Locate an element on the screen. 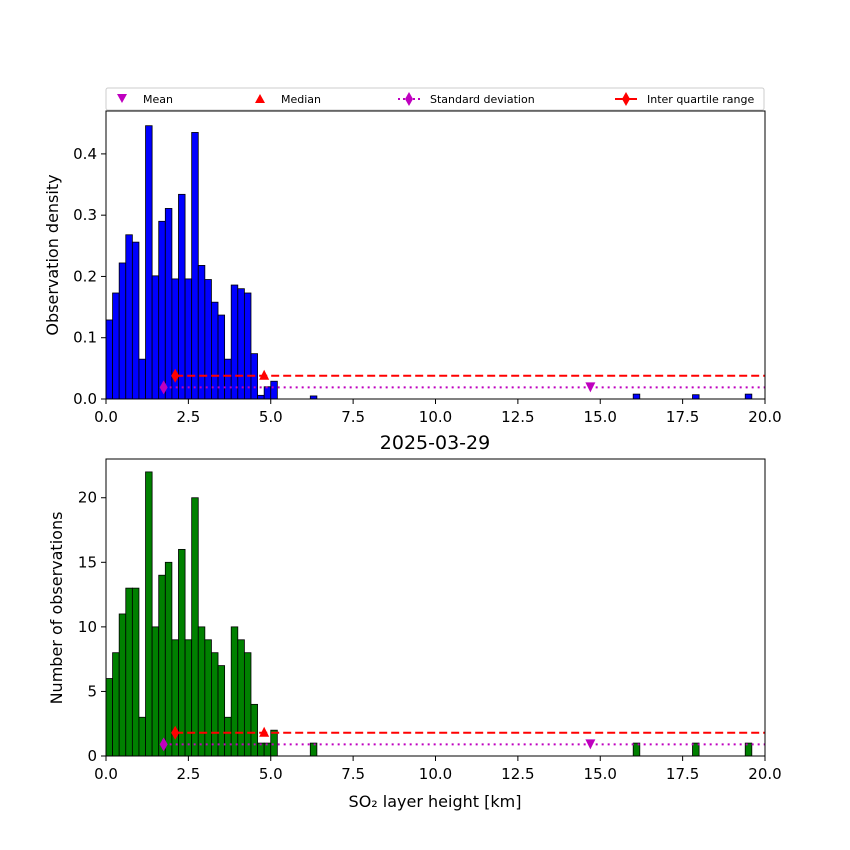 This screenshot has height=850, width=850. density-x-axis: 0.0 2.5 5.0 7.5 10.0 12.5 15.0 17.5 20.0 is located at coordinates (438, 412).